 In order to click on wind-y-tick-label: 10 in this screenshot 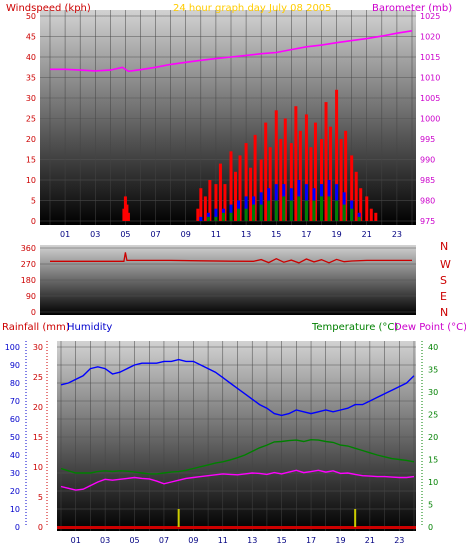, I will do `click(31, 180)`.